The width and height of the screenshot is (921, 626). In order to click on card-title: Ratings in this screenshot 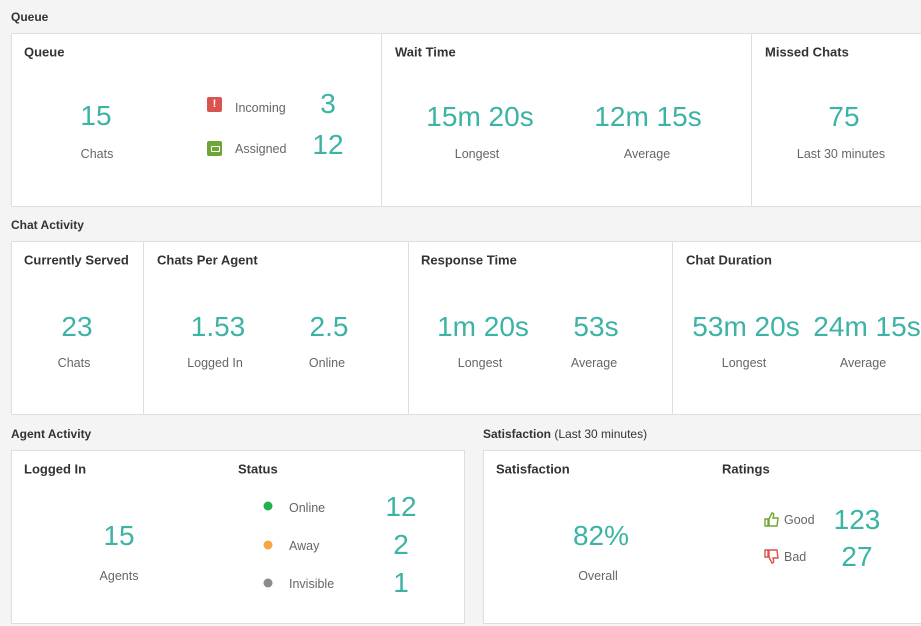, I will do `click(746, 469)`.